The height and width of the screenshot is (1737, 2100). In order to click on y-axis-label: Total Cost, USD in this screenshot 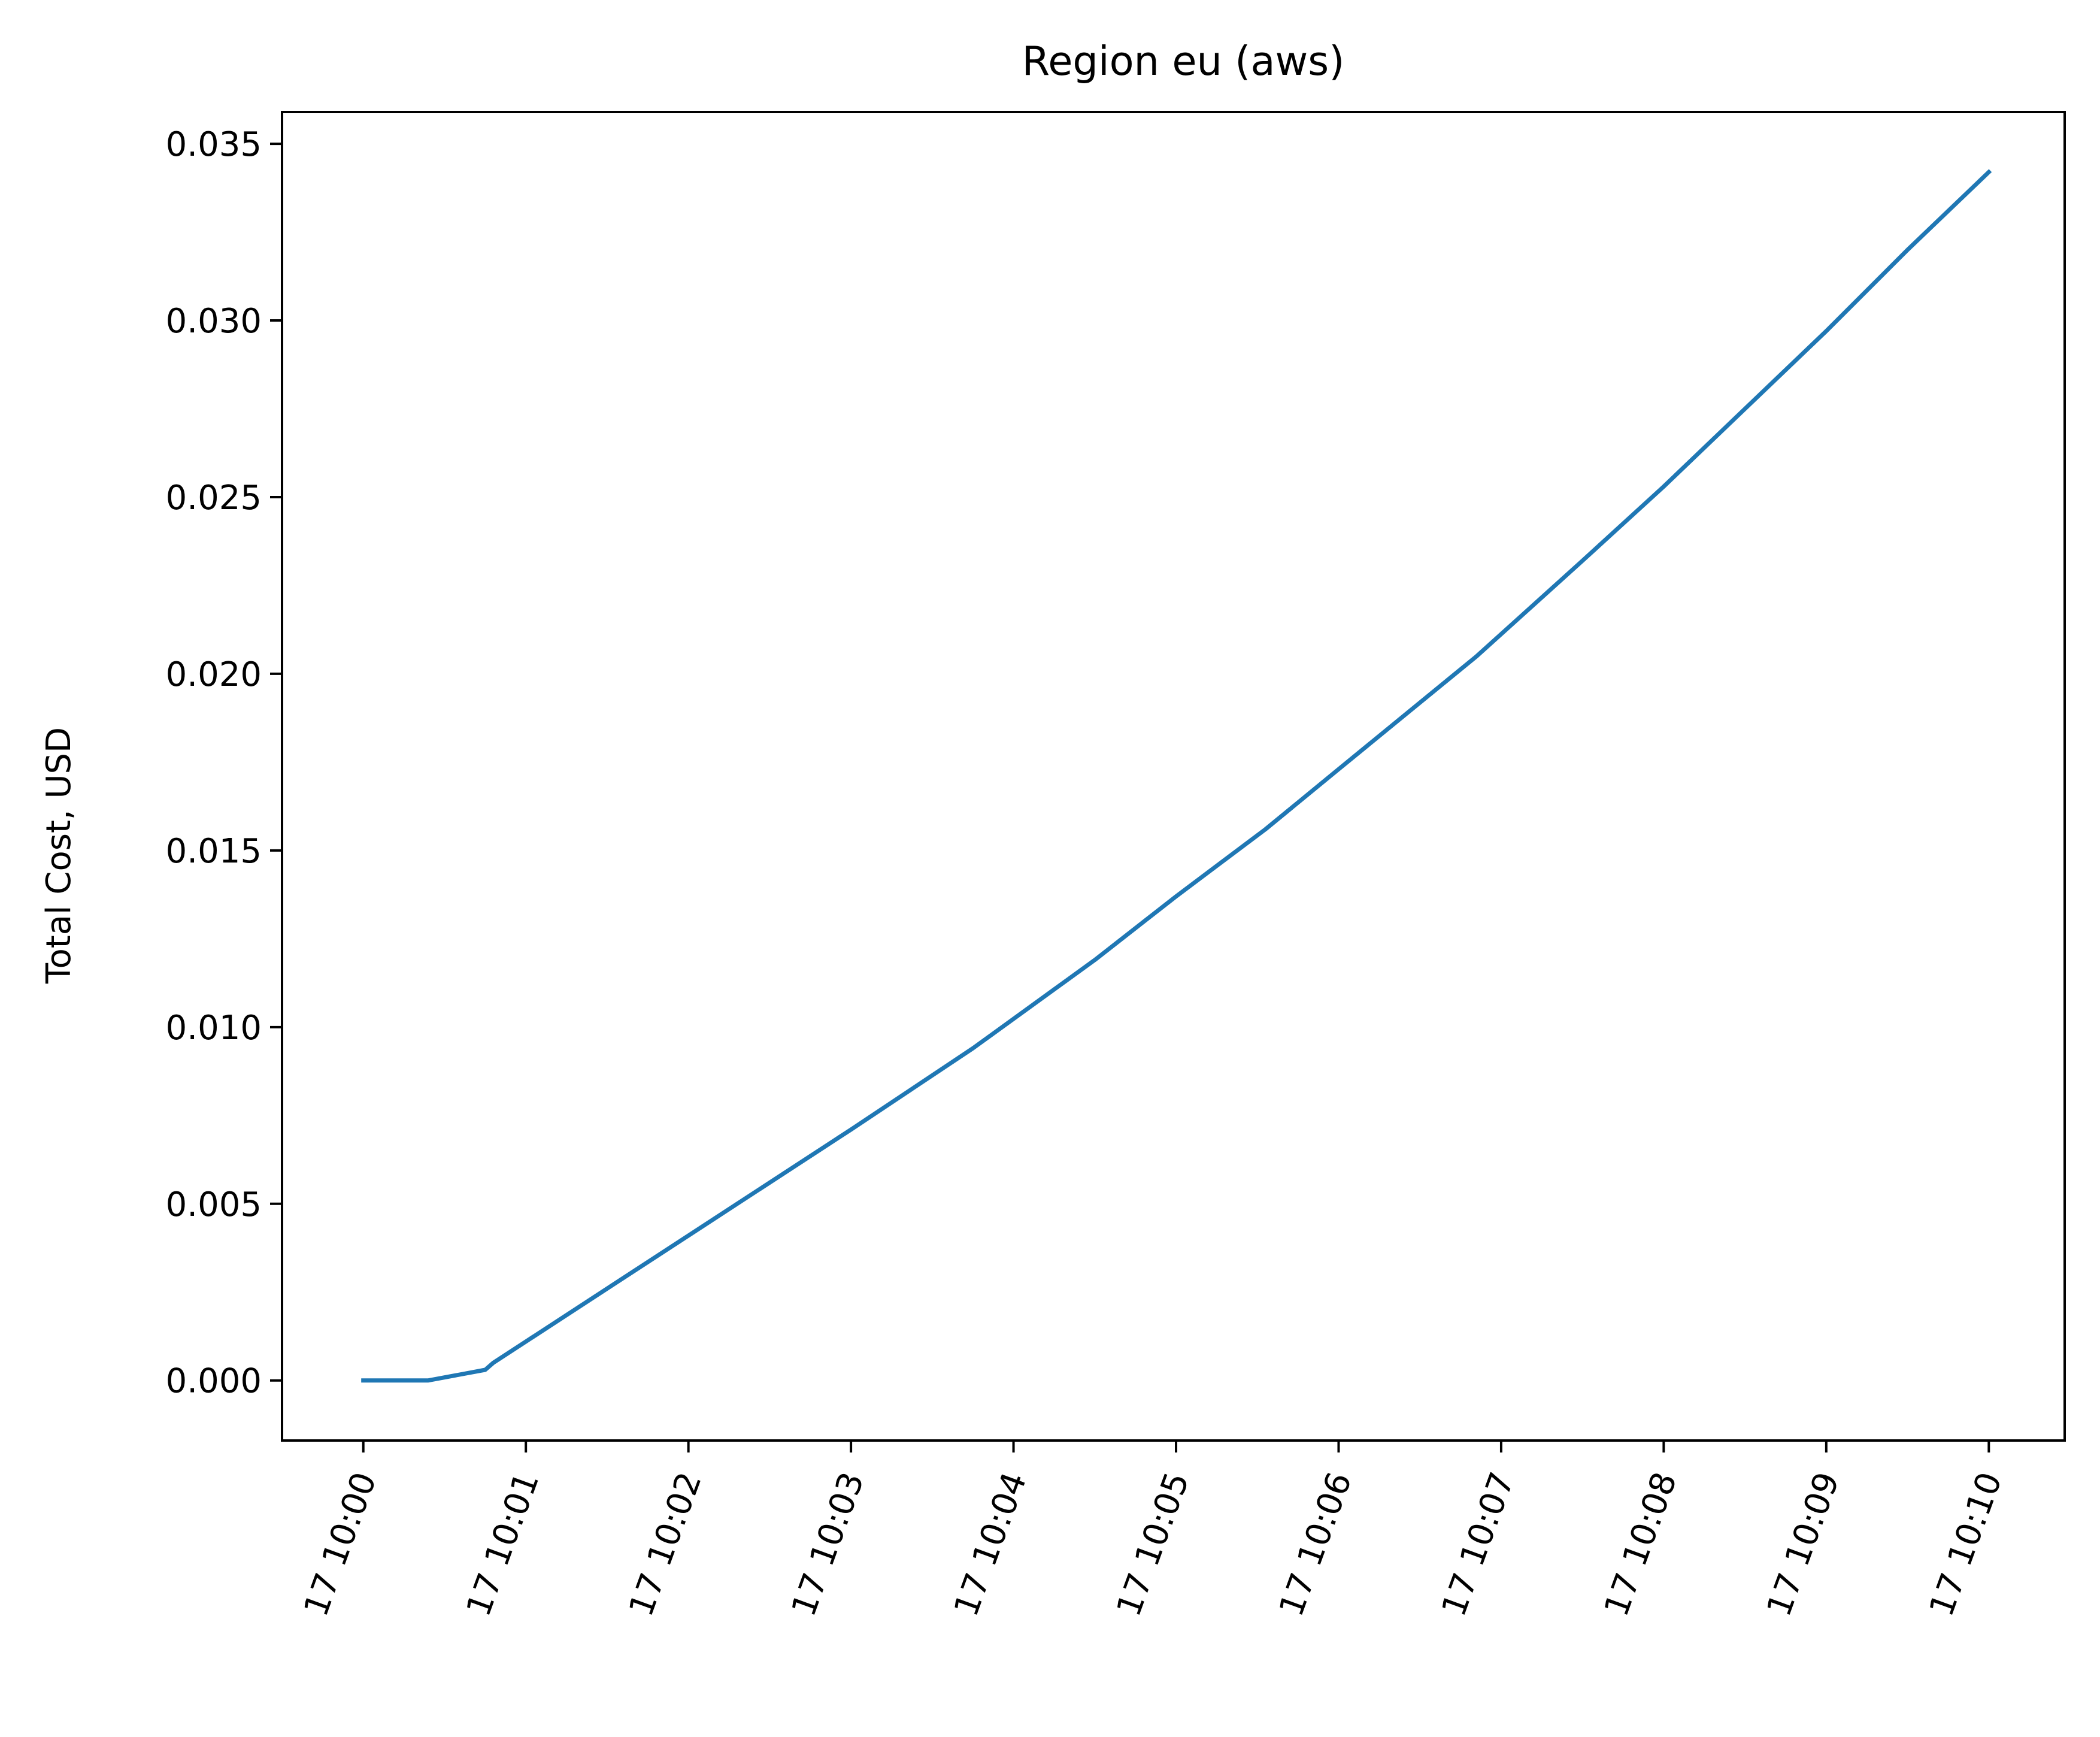, I will do `click(59, 855)`.